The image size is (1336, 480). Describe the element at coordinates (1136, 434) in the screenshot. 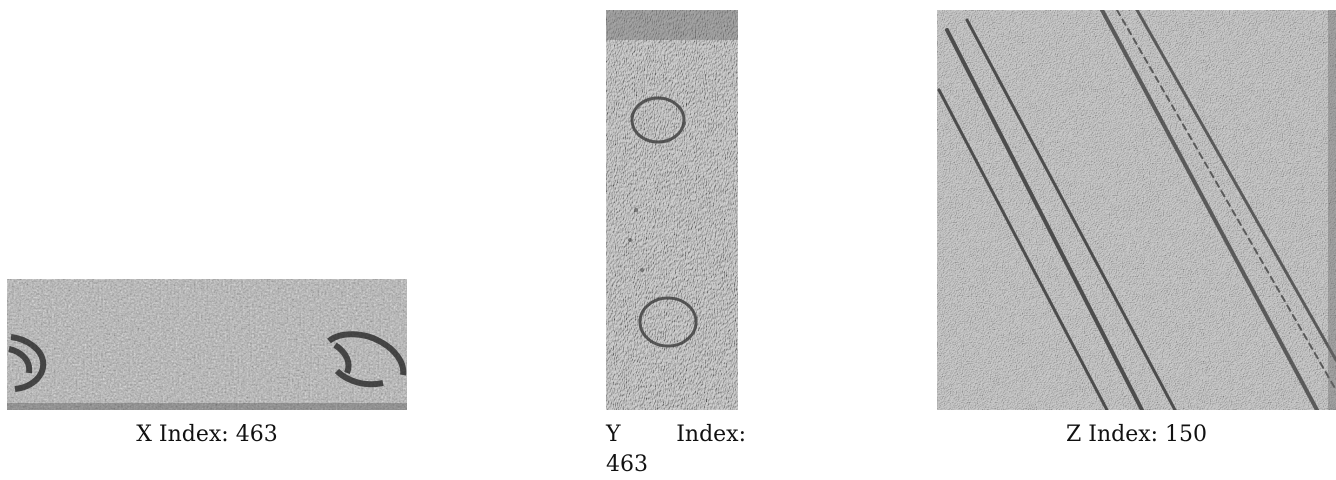

I see `z-index-caption: Z Index: 150` at that location.